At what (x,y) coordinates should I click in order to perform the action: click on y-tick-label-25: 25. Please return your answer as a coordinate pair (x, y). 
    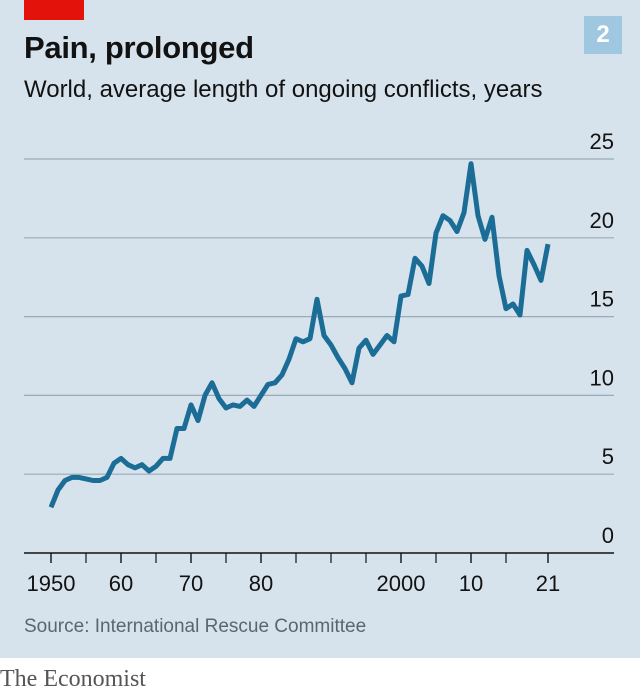
    Looking at the image, I should click on (602, 141).